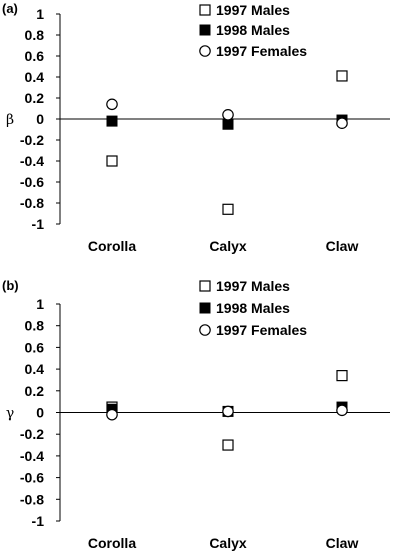 The image size is (400, 554). Describe the element at coordinates (10, 414) in the screenshot. I see `y-axis-label: γ` at that location.